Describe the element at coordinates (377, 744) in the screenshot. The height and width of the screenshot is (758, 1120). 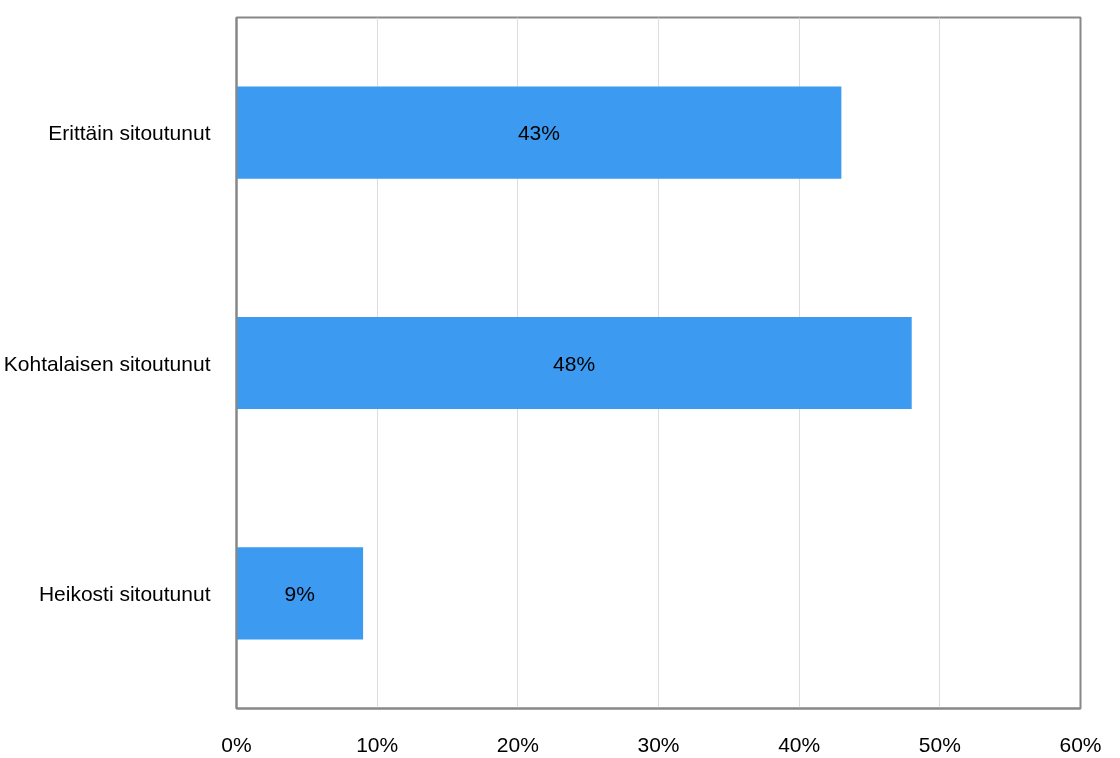
I see `x-tick-label: 10%` at that location.